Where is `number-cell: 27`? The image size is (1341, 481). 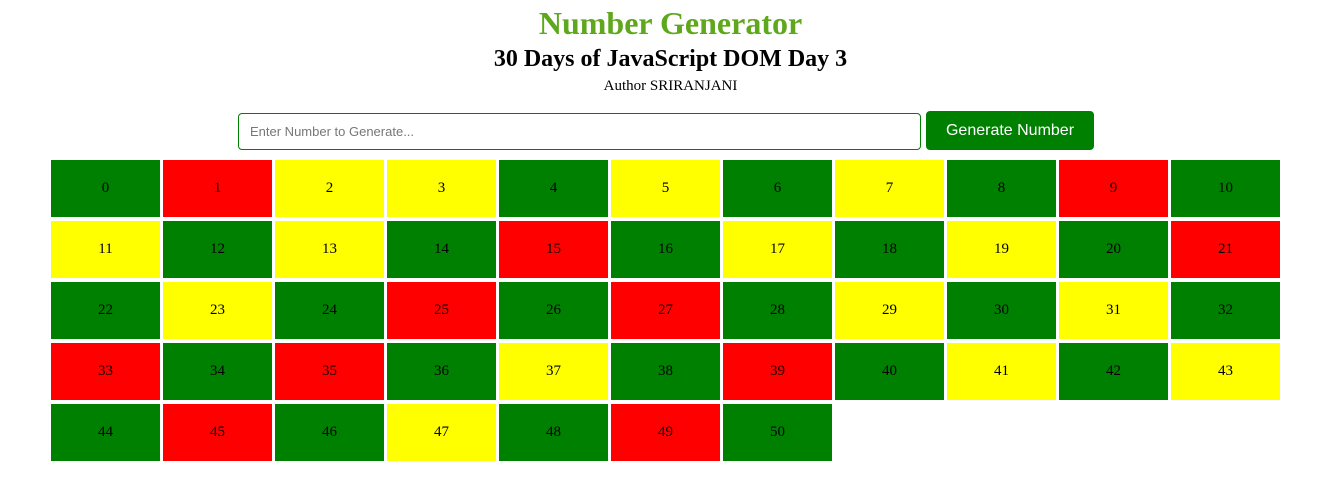 number-cell: 27 is located at coordinates (665, 310).